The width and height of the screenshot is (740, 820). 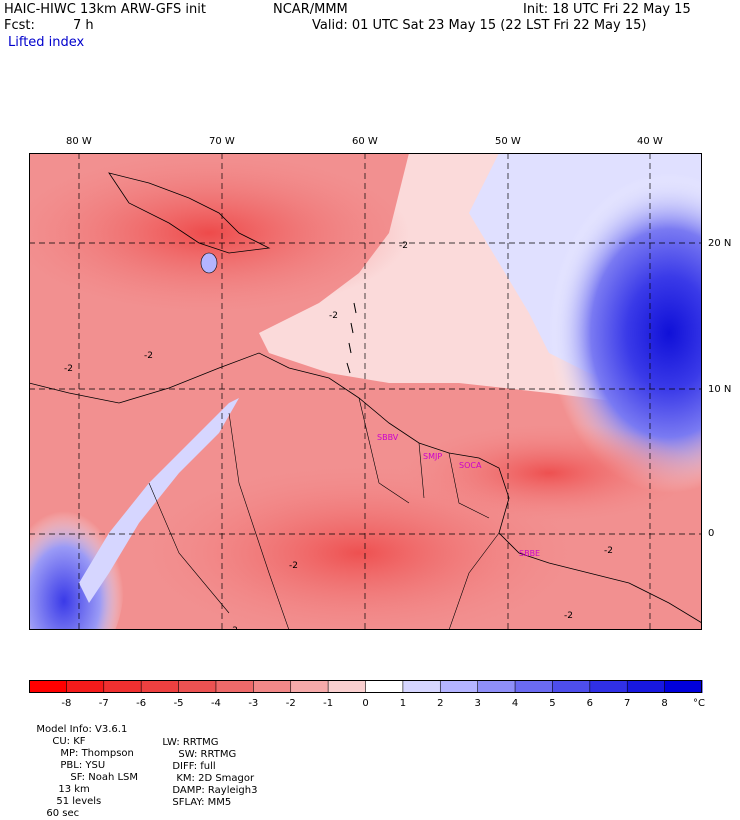 What do you see at coordinates (515, 703) in the screenshot?
I see `colorbar-tick-label: 4` at bounding box center [515, 703].